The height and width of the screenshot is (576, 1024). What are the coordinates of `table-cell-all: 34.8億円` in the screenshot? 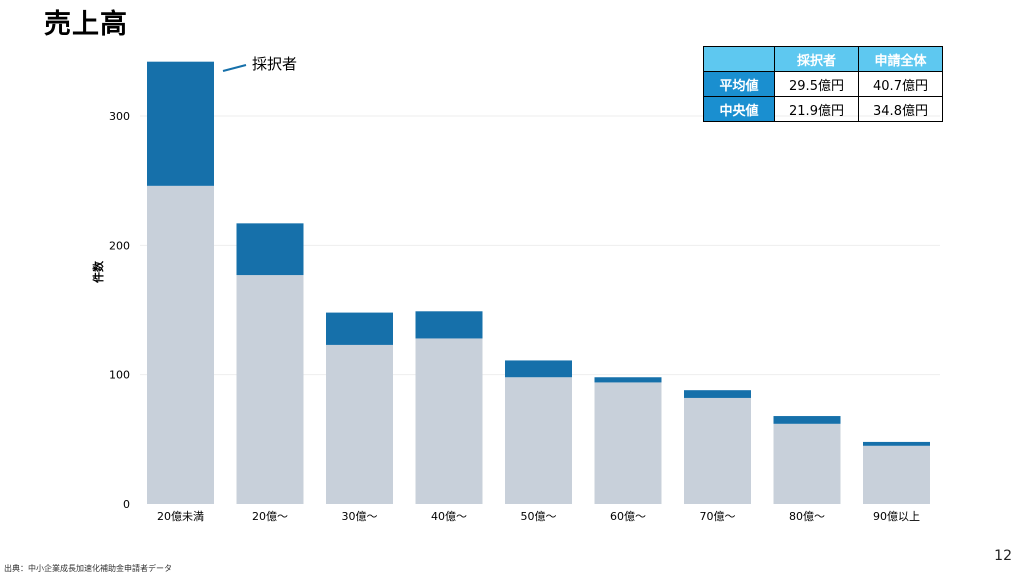 It's located at (900, 109).